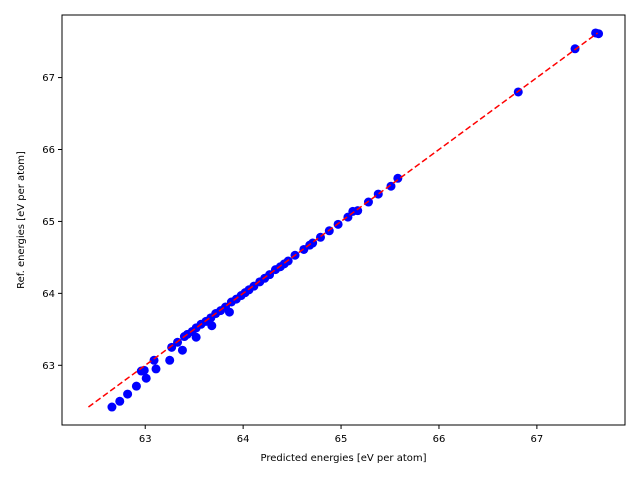 The width and height of the screenshot is (640, 480). I want to click on y-axis: 63 64 65 66 67, so click(52, 222).